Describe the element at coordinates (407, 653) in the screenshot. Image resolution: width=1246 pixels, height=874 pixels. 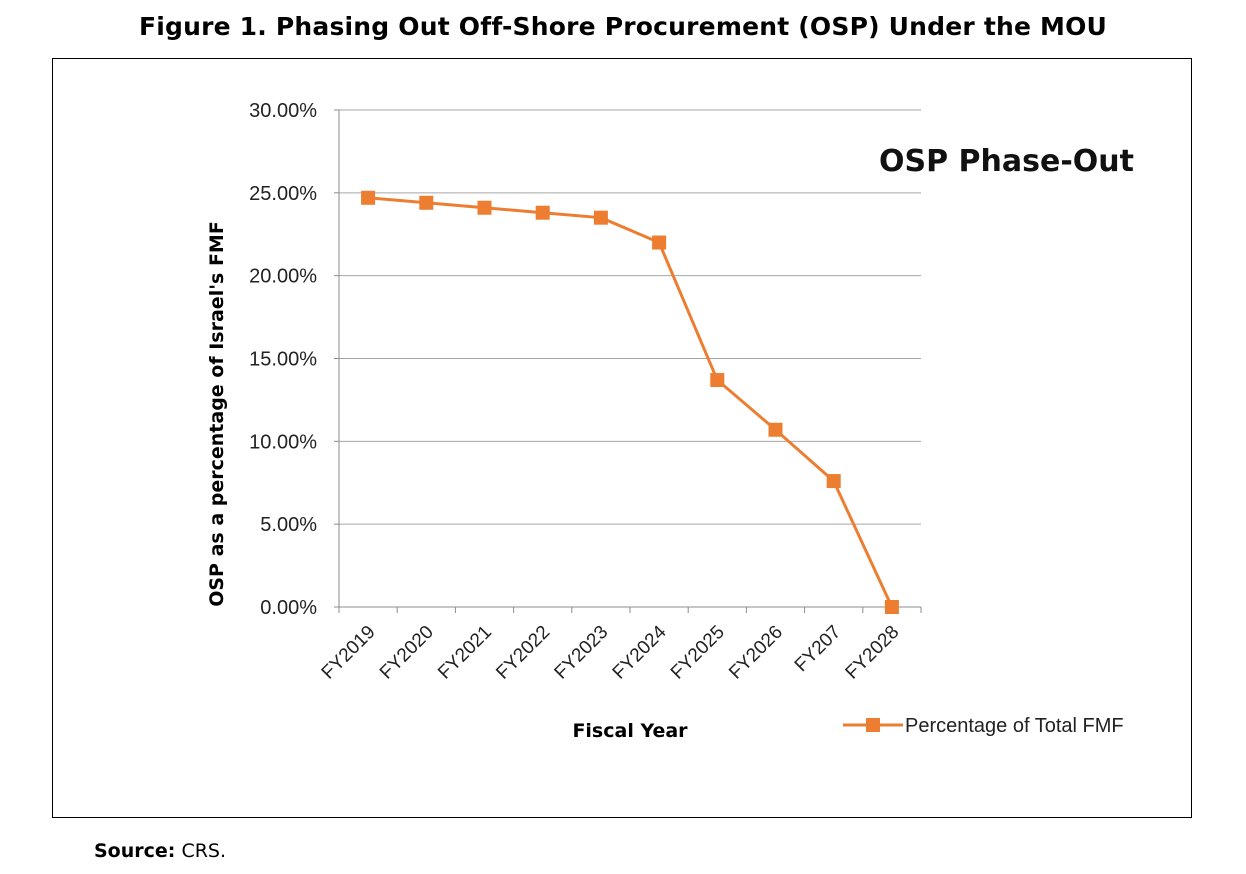
I see `x-tick-label: FY2020` at that location.